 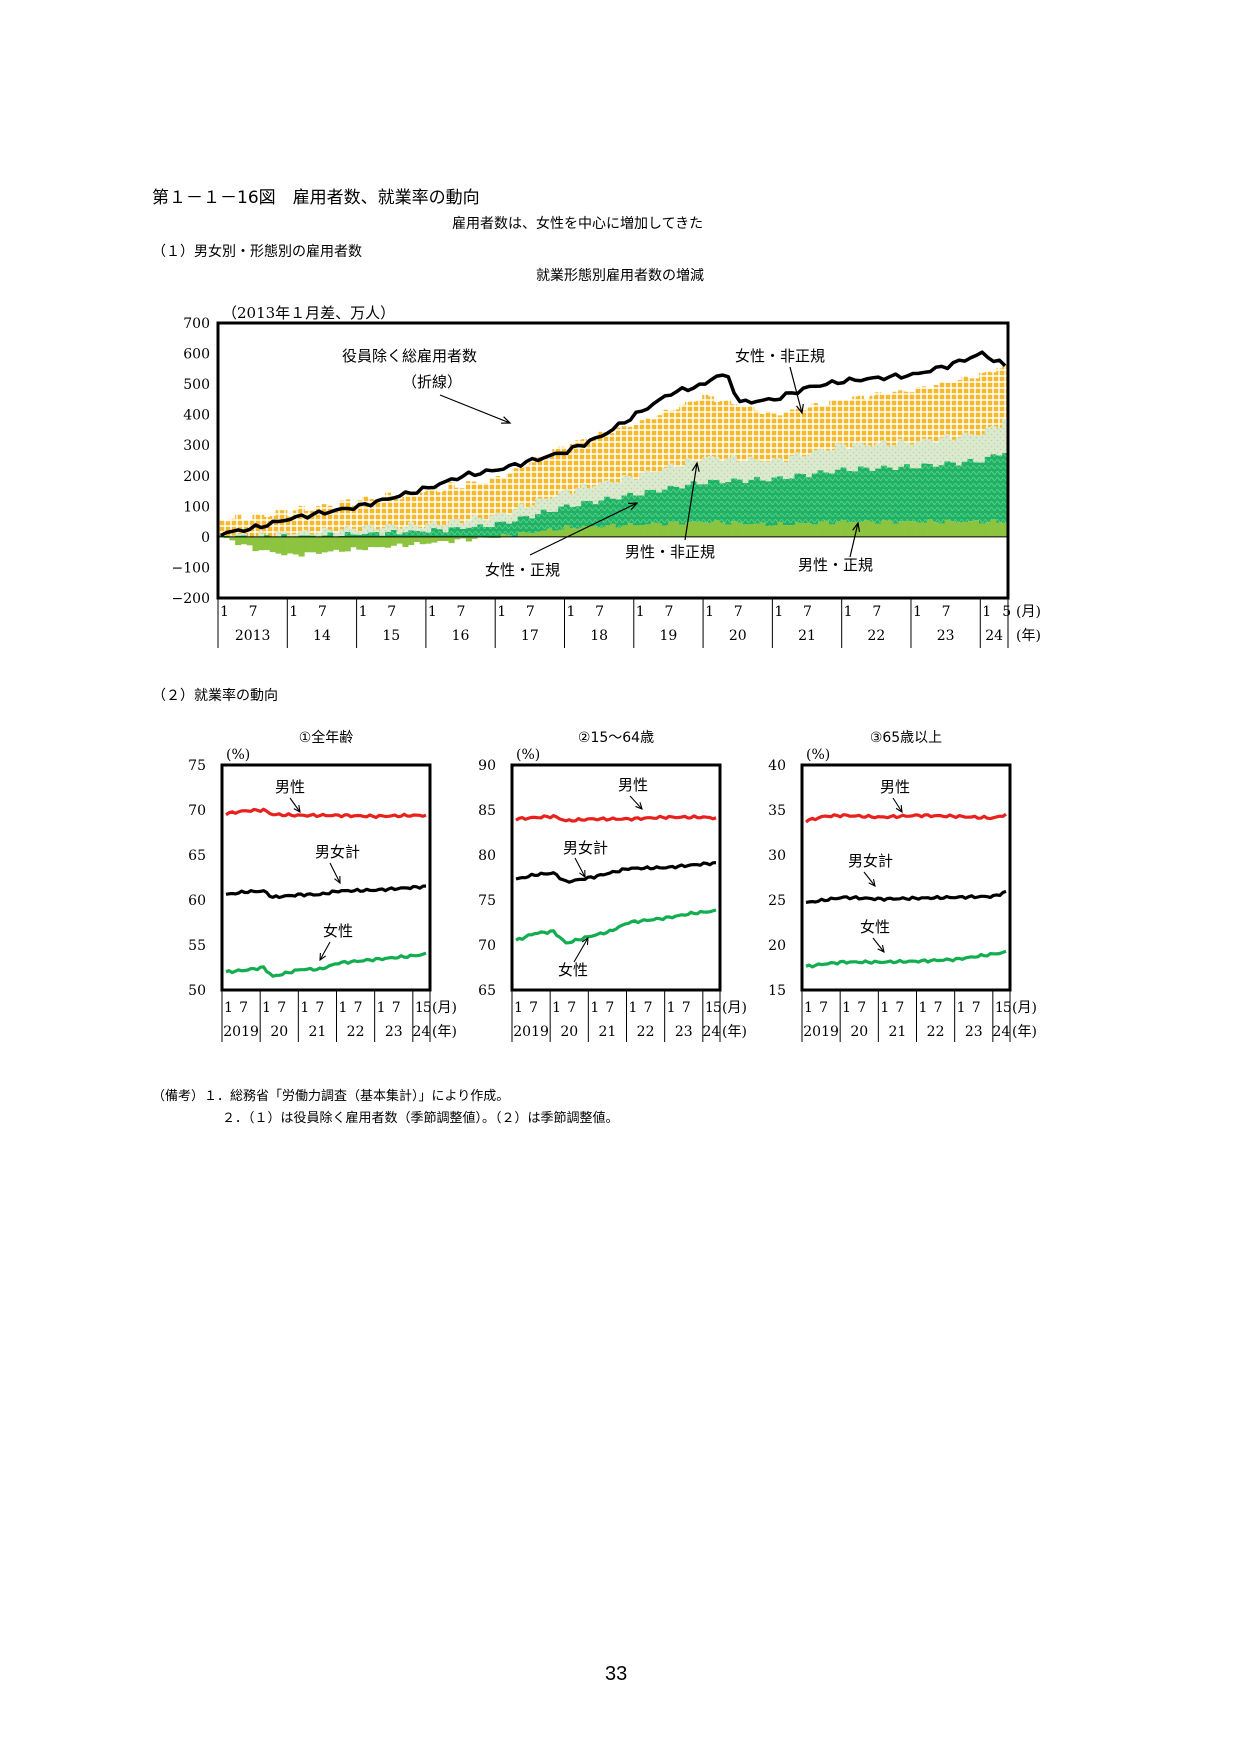 I want to click on female-rate-line, so click(x=326, y=964).